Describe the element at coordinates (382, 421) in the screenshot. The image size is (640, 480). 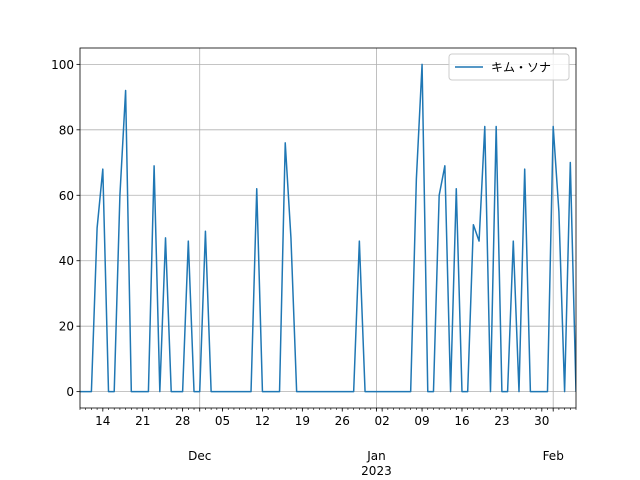
I see `x-tick-label: 02` at that location.